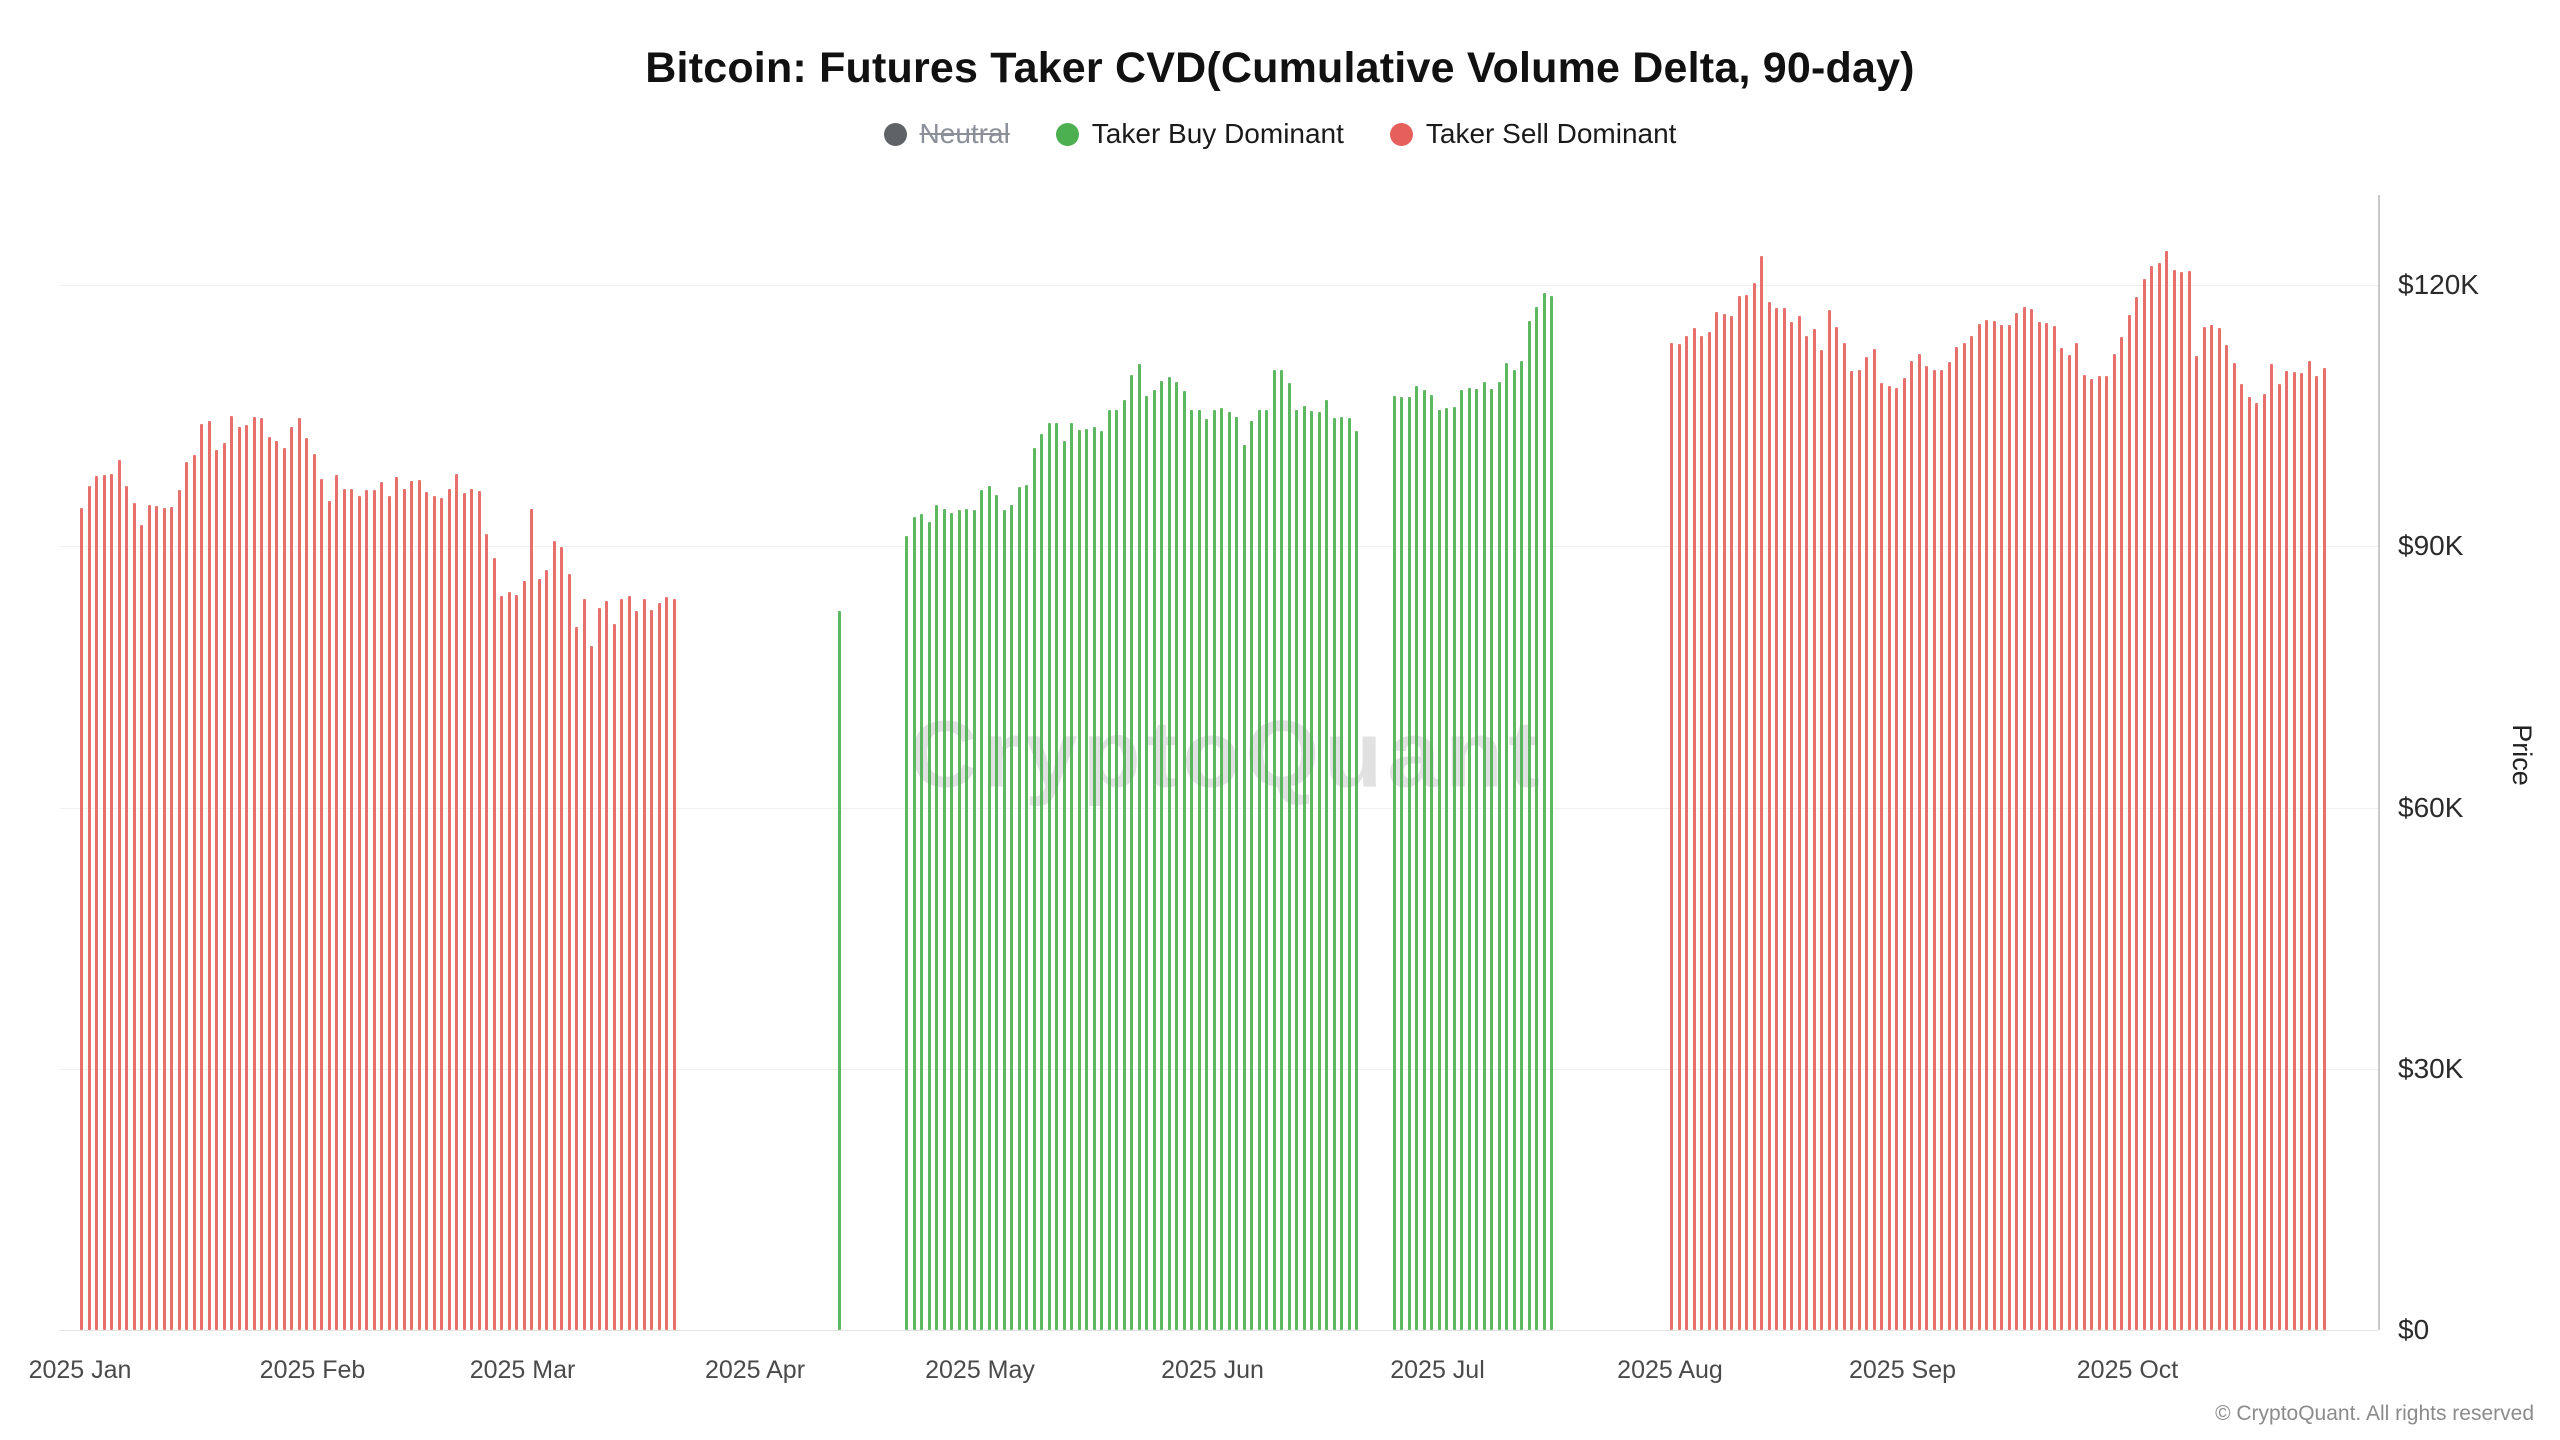 Image resolution: width=2560 pixels, height=1440 pixels. Describe the element at coordinates (2374, 1413) in the screenshot. I see `copyright-notice: © CryptoQuant. All rights reserved` at that location.